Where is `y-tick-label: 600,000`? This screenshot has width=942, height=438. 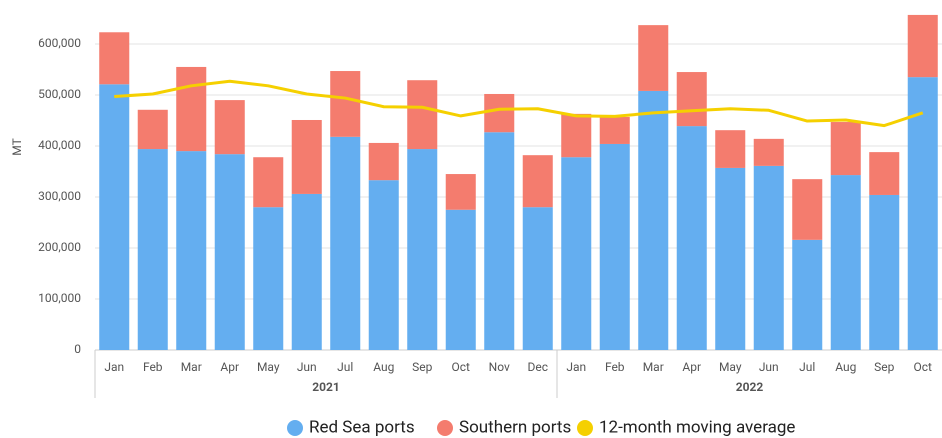 y-tick-label: 600,000 is located at coordinates (59, 43).